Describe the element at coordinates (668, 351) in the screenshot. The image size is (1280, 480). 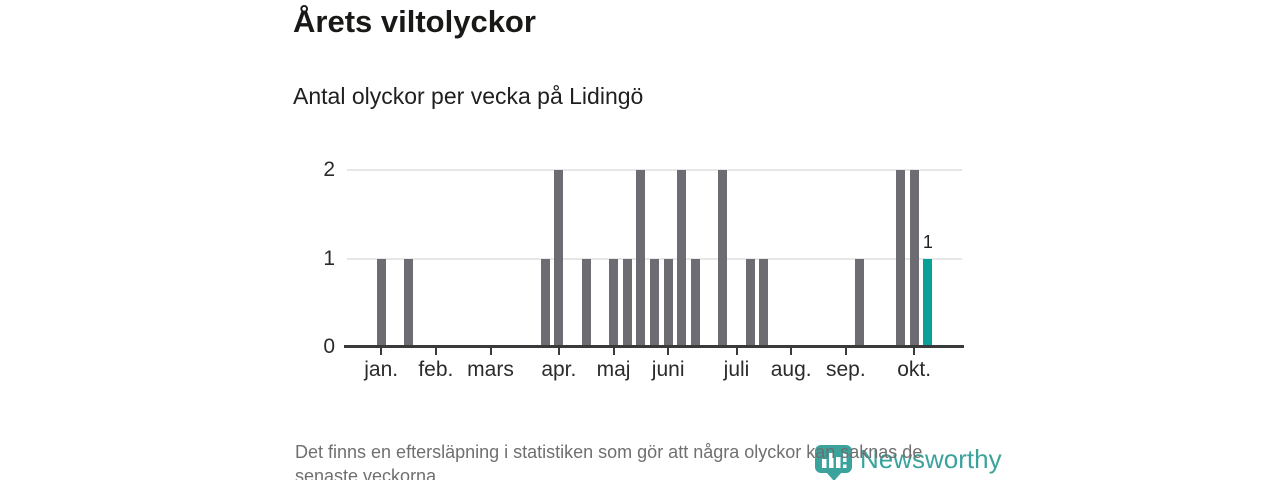
I see `x-tick-juni` at that location.